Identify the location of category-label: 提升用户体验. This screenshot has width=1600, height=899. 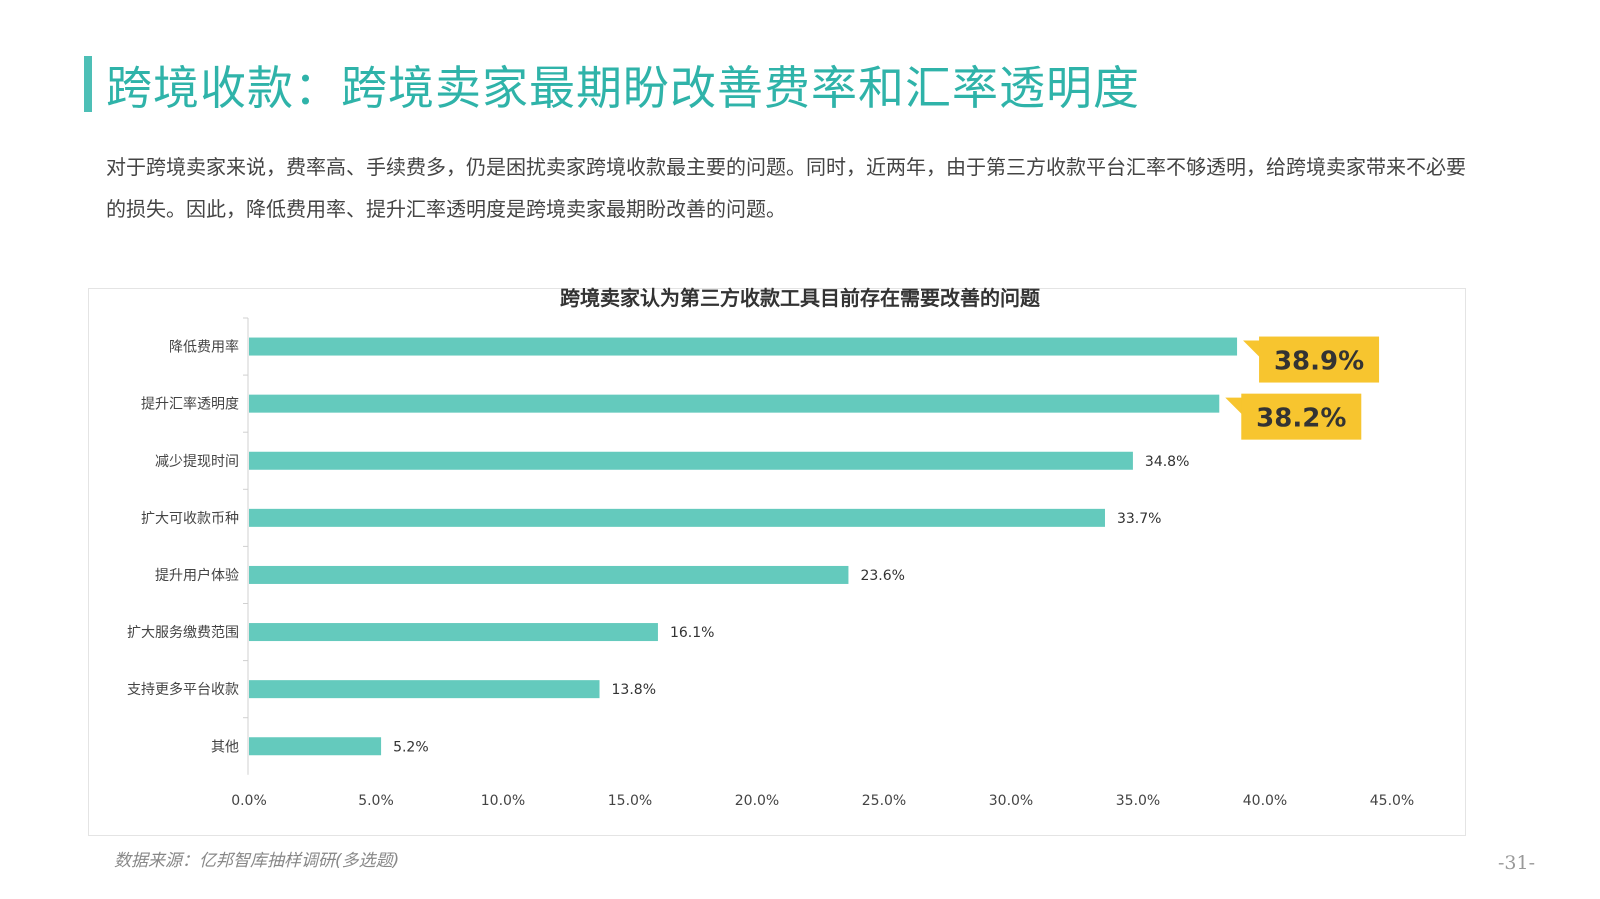
(197, 575).